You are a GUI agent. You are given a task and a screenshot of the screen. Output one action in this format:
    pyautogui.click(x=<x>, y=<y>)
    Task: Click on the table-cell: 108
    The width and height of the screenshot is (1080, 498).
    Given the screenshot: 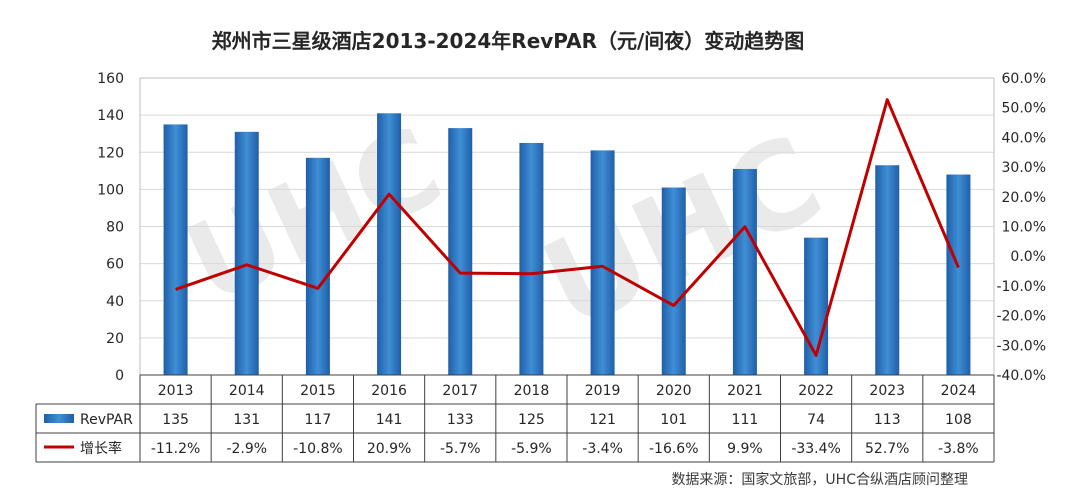 What is the action you would take?
    pyautogui.click(x=958, y=420)
    